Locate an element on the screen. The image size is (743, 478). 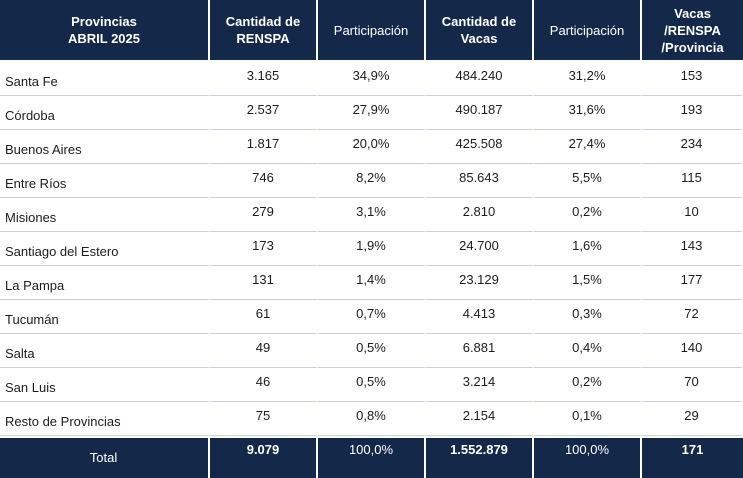
table-row: Entre Ríos 746 8,2% 85.643 5,5% 115 is located at coordinates (371, 181).